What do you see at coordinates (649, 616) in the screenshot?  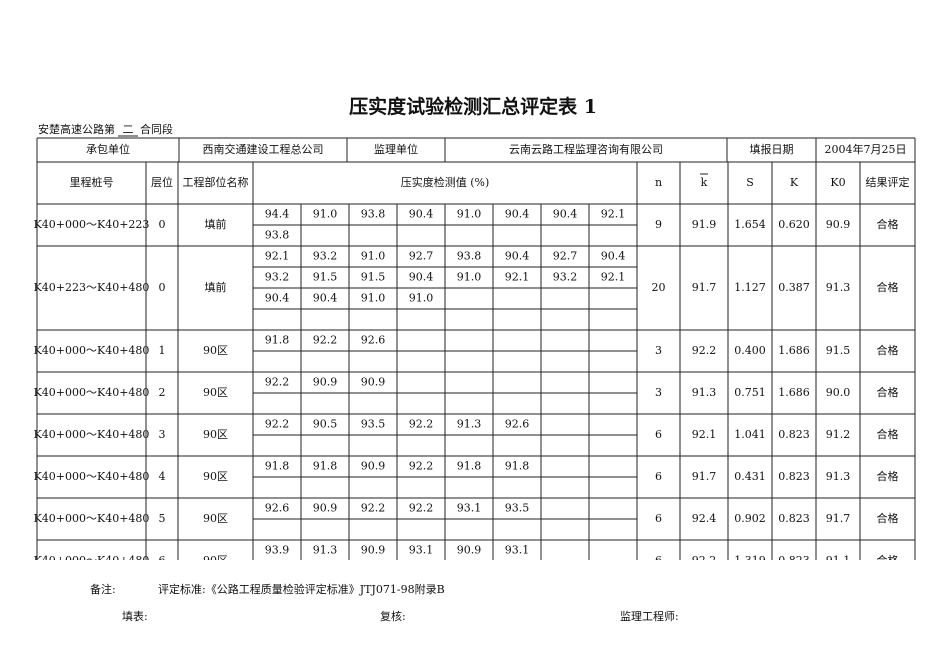 I see `engineer: 监理工程师:` at bounding box center [649, 616].